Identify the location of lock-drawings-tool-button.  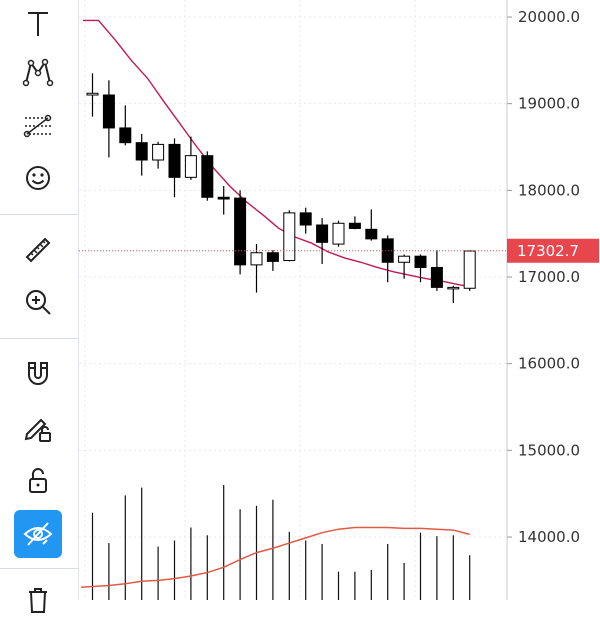
(38, 428).